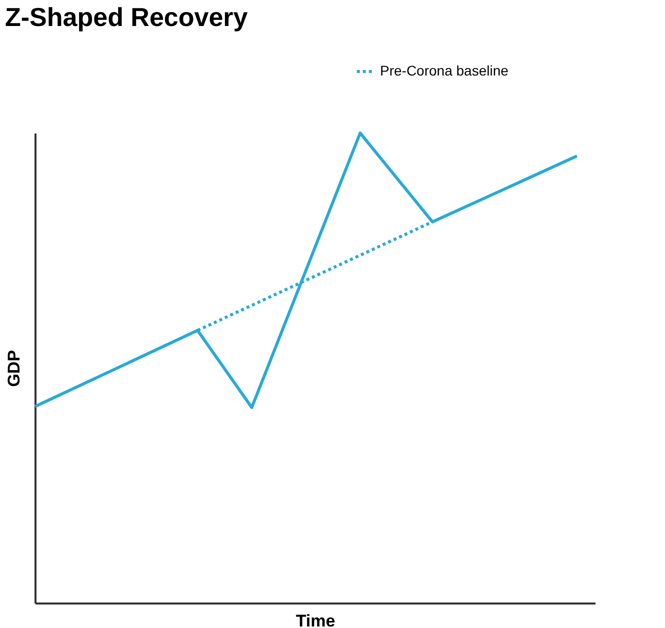 This screenshot has height=628, width=665. What do you see at coordinates (126, 17) in the screenshot?
I see `chart-title: Z-Shaped Recovery` at bounding box center [126, 17].